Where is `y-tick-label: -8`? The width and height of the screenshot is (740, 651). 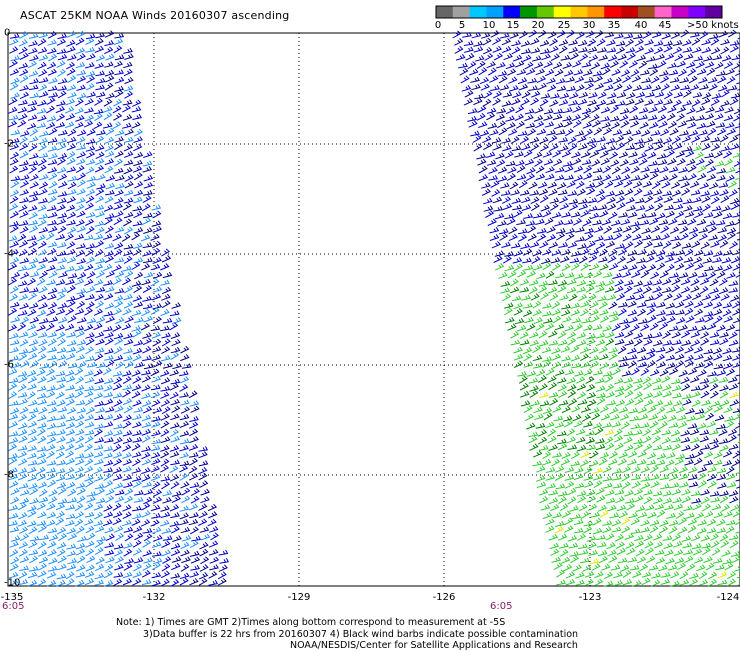 y-tick-label: -8 is located at coordinates (9, 475).